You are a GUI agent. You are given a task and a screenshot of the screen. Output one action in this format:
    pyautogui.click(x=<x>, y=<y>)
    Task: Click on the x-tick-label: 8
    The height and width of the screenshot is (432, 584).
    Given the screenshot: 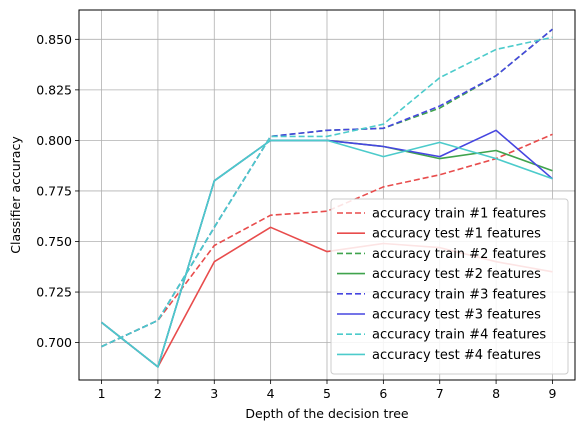 What is the action you would take?
    pyautogui.click(x=496, y=393)
    